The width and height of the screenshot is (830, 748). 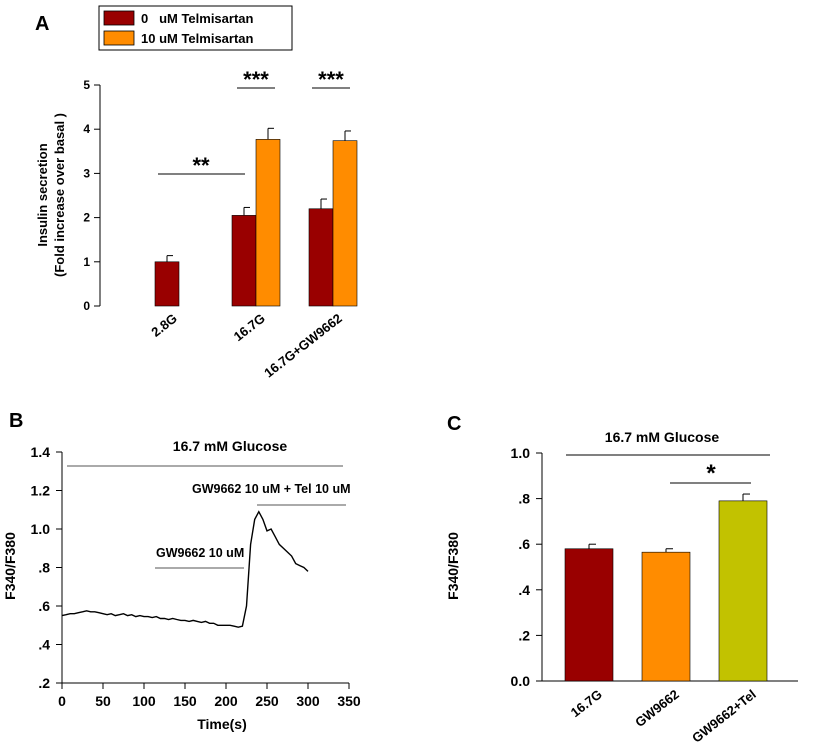 I want to click on x-tick-label: 150, so click(x=185, y=701).